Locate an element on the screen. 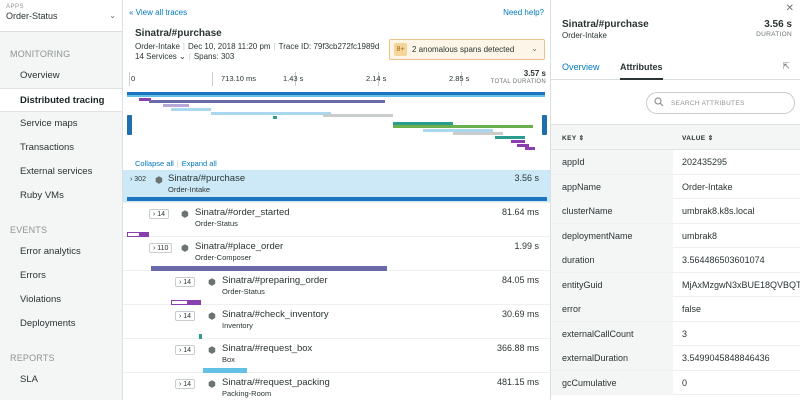 The height and width of the screenshot is (400, 800). view-all-traces-link: « View all traces is located at coordinates (158, 12).